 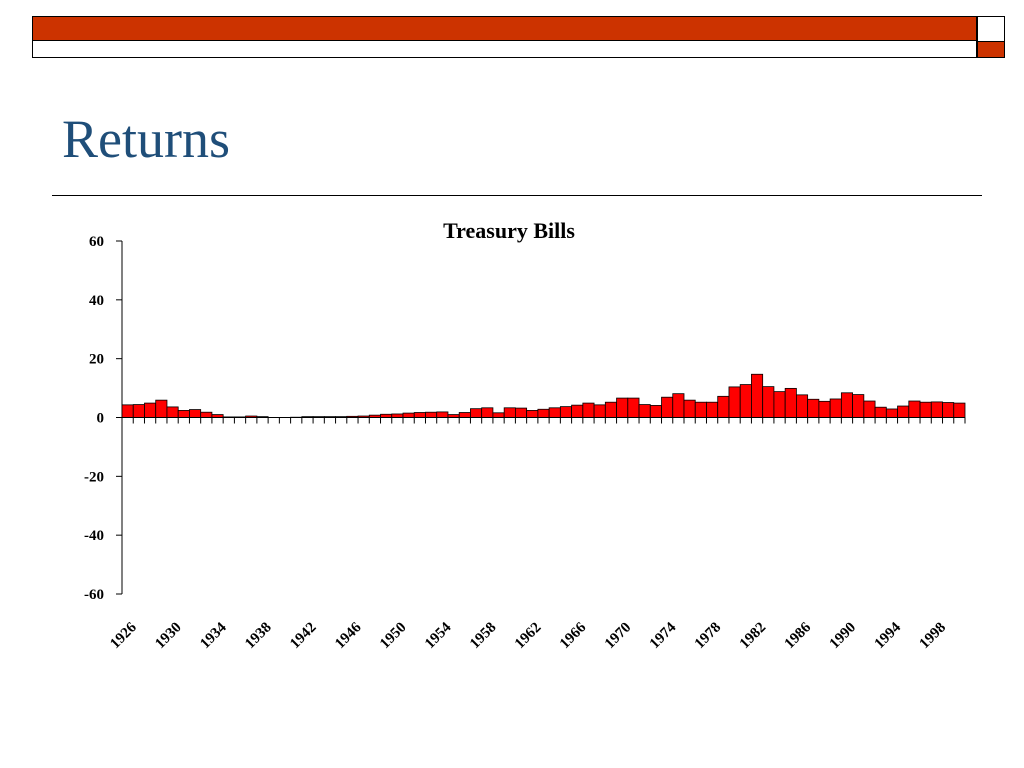 What do you see at coordinates (96, 301) in the screenshot?
I see `y-tick-label: 40` at bounding box center [96, 301].